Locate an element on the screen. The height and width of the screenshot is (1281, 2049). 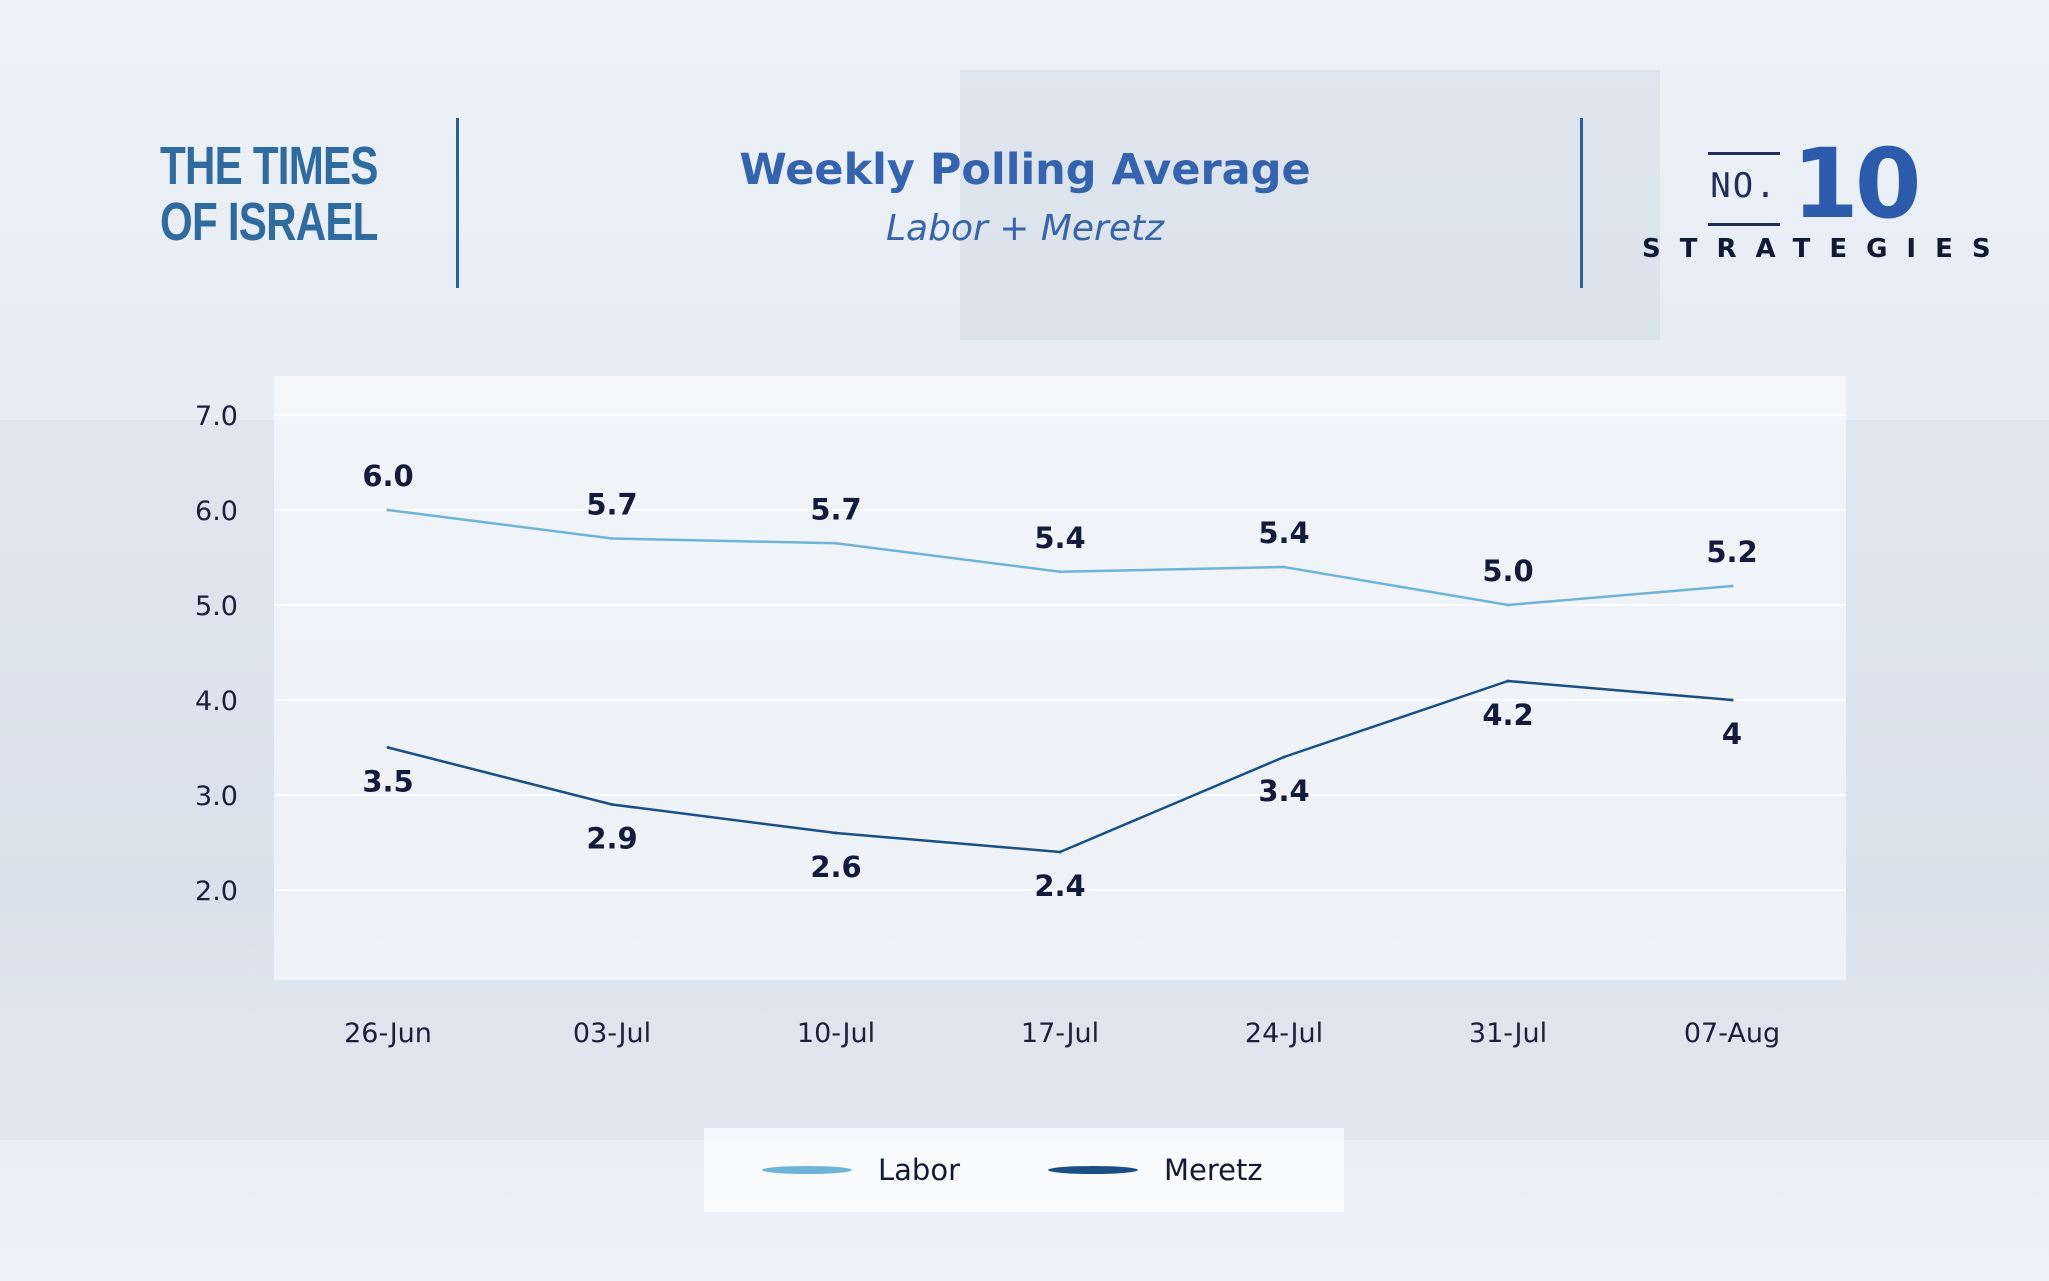
y-tick-label: 2.0 is located at coordinates (216, 891).